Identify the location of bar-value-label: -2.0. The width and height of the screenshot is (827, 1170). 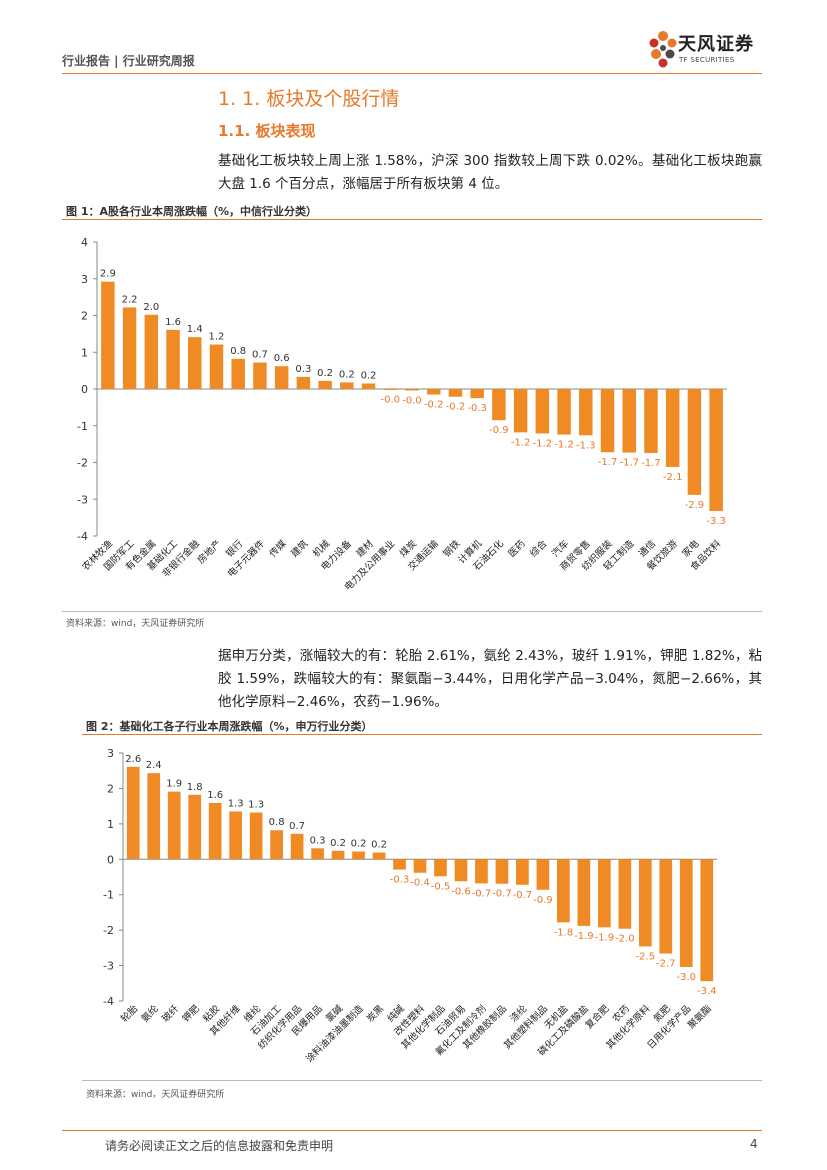
(625, 939).